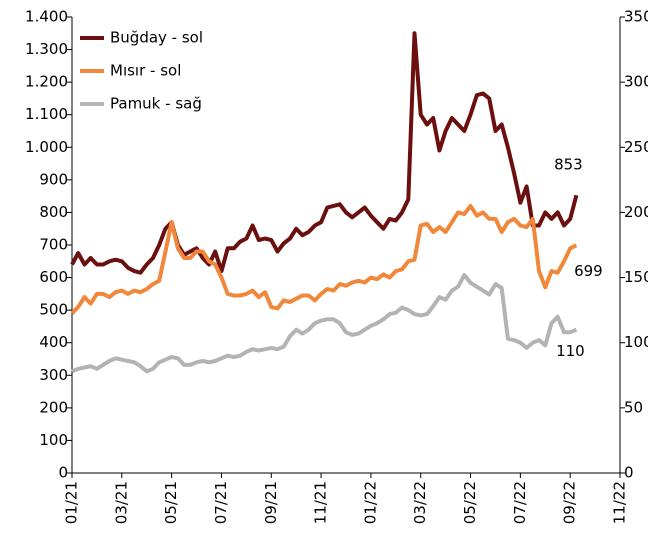  What do you see at coordinates (53, 245) in the screenshot?
I see `y-tick-label: 700` at bounding box center [53, 245].